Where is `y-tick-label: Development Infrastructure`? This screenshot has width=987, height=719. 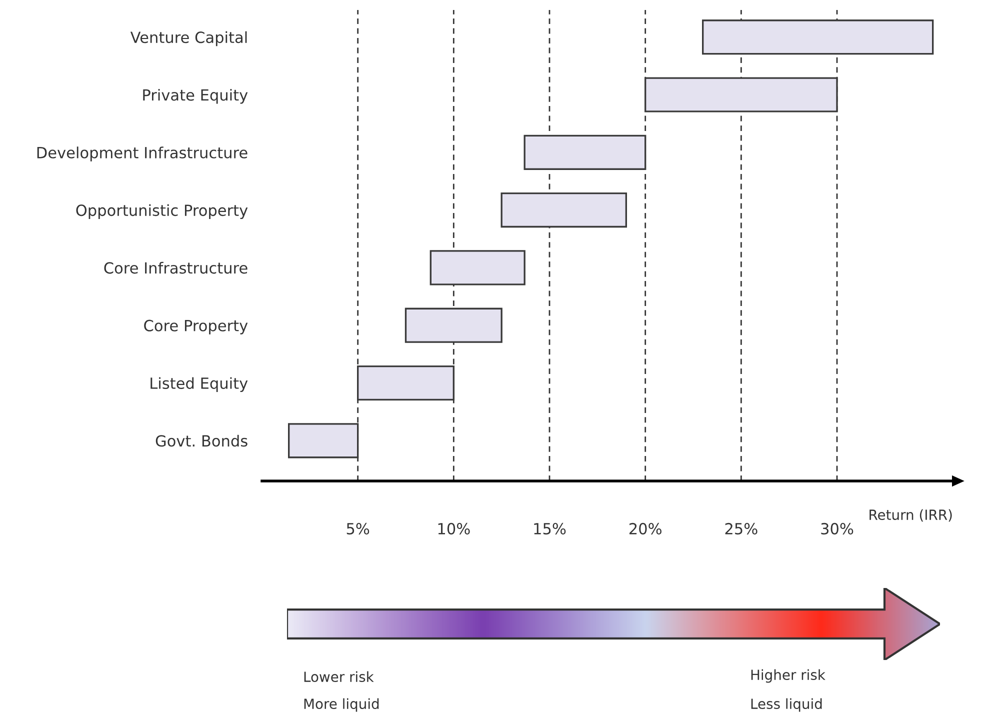
y-tick-label: Development Infrastructure is located at coordinates (142, 154).